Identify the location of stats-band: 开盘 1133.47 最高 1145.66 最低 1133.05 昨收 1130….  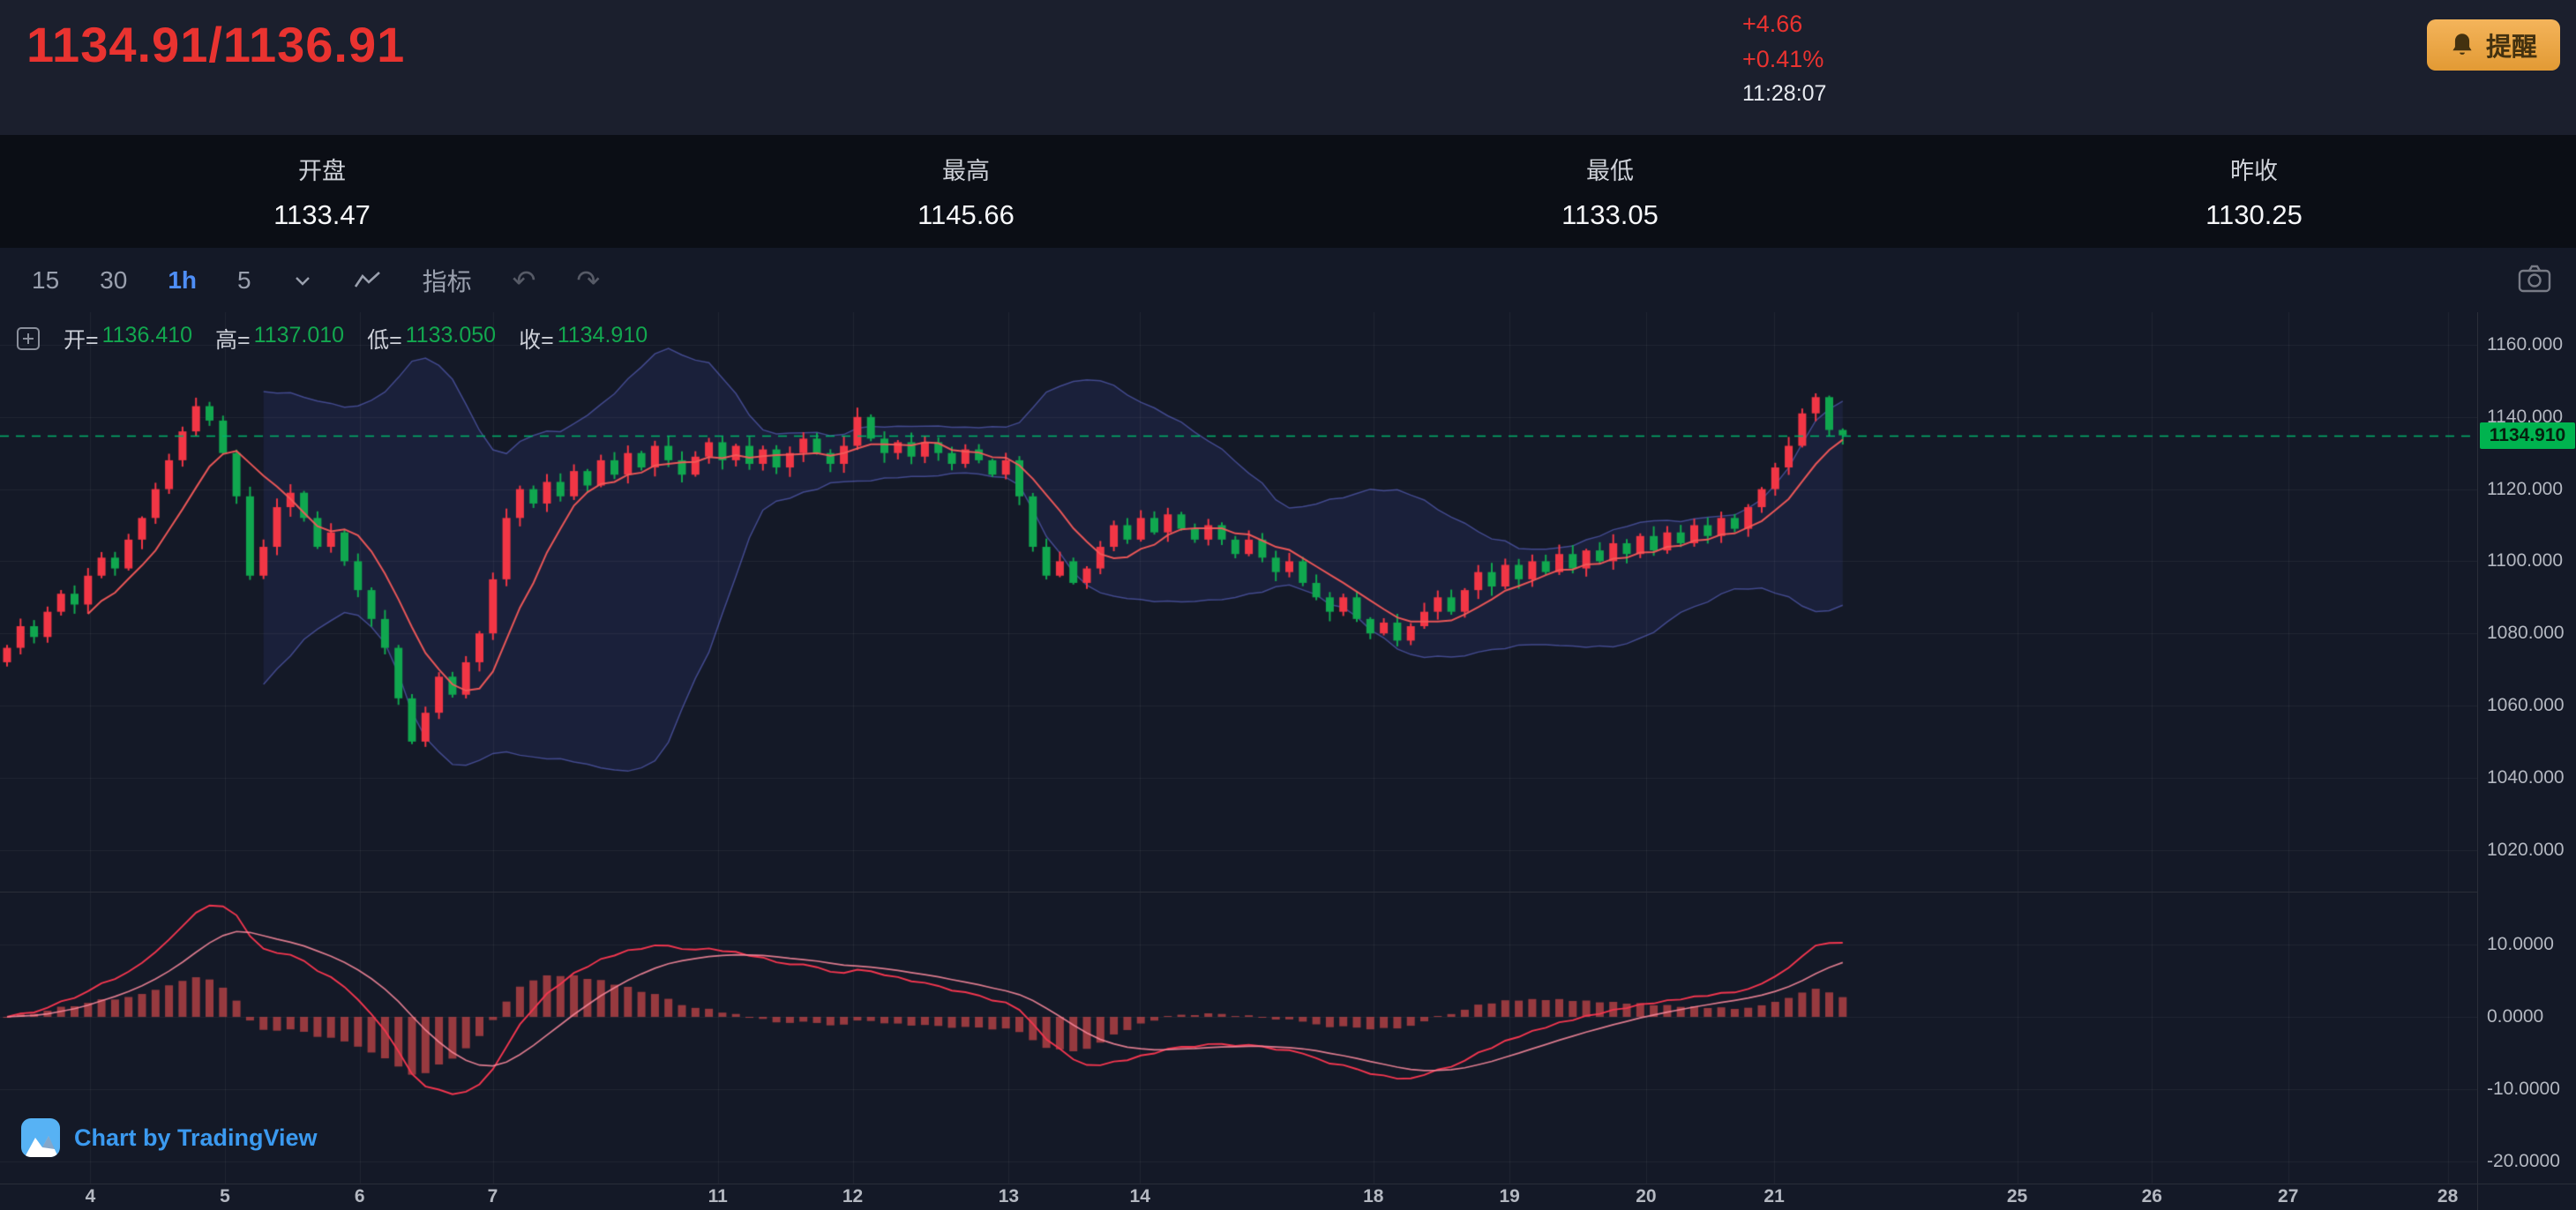
(1288, 191).